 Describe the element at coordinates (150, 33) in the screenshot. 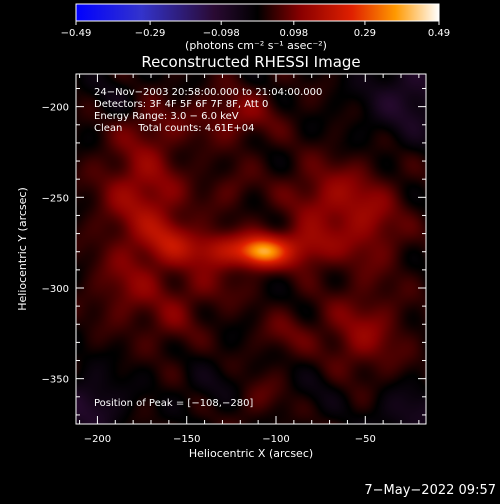

I see `colorbar-tick-label: −0.29` at that location.